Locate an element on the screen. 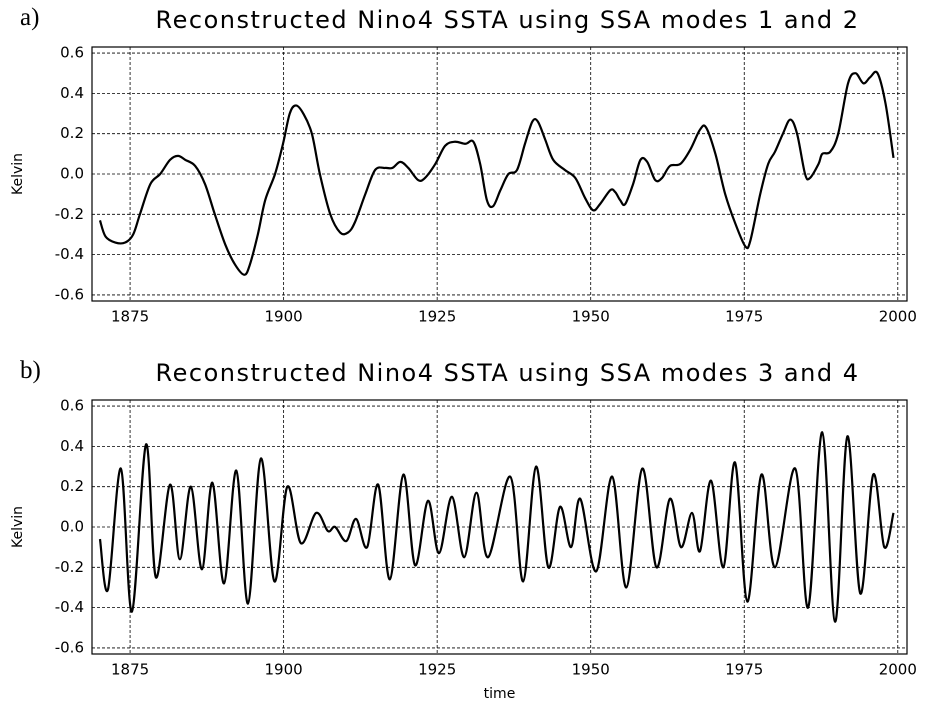 Image resolution: width=927 pixels, height=705 pixels. panel-label: b) is located at coordinates (30, 370).